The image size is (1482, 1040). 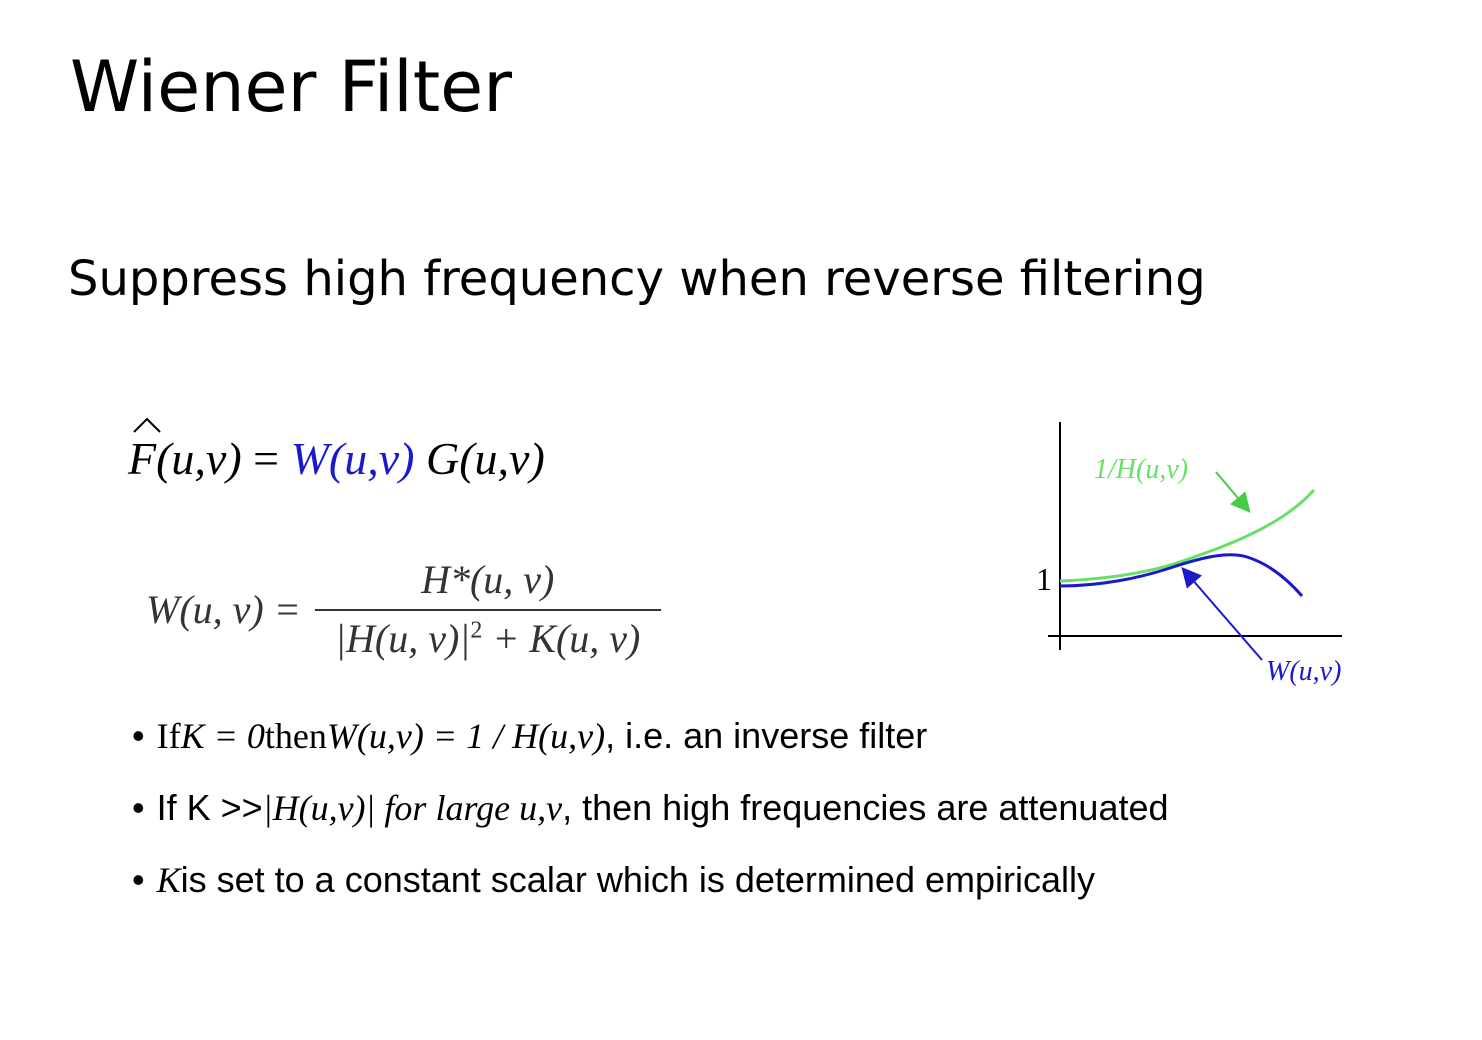 What do you see at coordinates (1222, 613) in the screenshot?
I see `wiener-label-arrow` at bounding box center [1222, 613].